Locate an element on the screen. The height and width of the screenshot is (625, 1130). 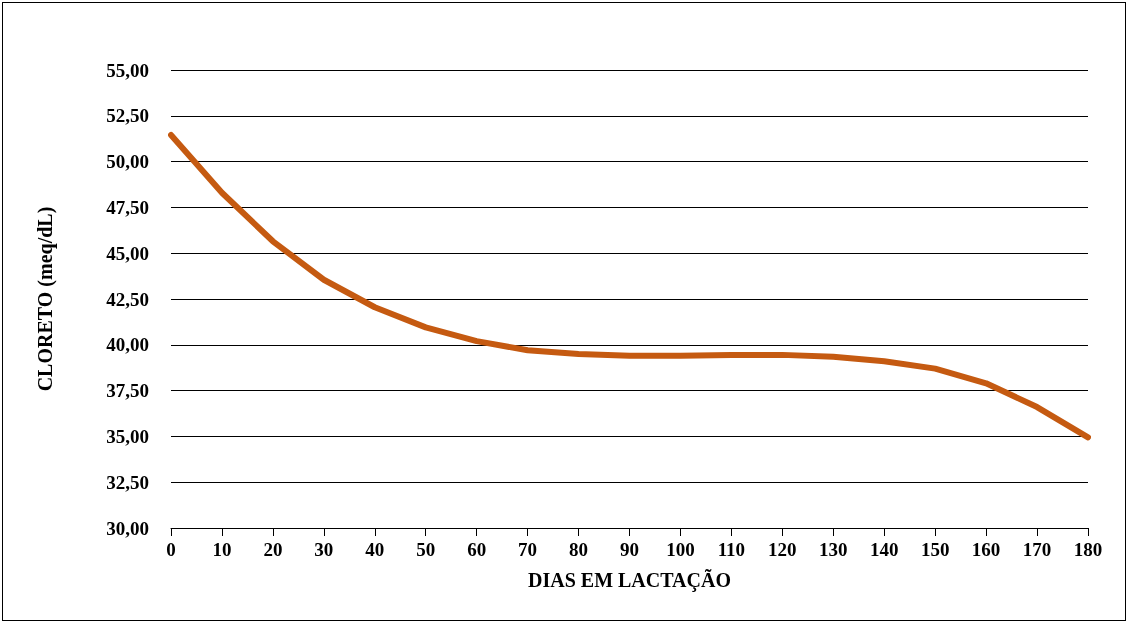
x-tick-label: 140 is located at coordinates (884, 549).